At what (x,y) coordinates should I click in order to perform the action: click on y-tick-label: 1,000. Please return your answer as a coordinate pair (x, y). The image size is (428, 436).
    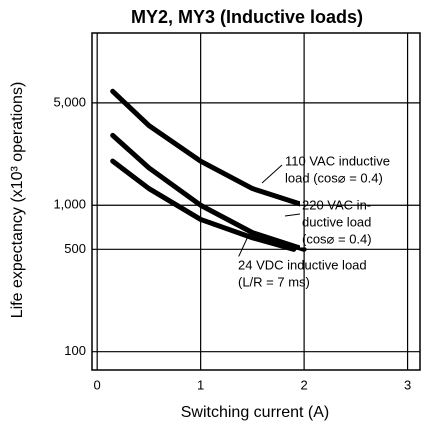
    Looking at the image, I should click on (69, 204).